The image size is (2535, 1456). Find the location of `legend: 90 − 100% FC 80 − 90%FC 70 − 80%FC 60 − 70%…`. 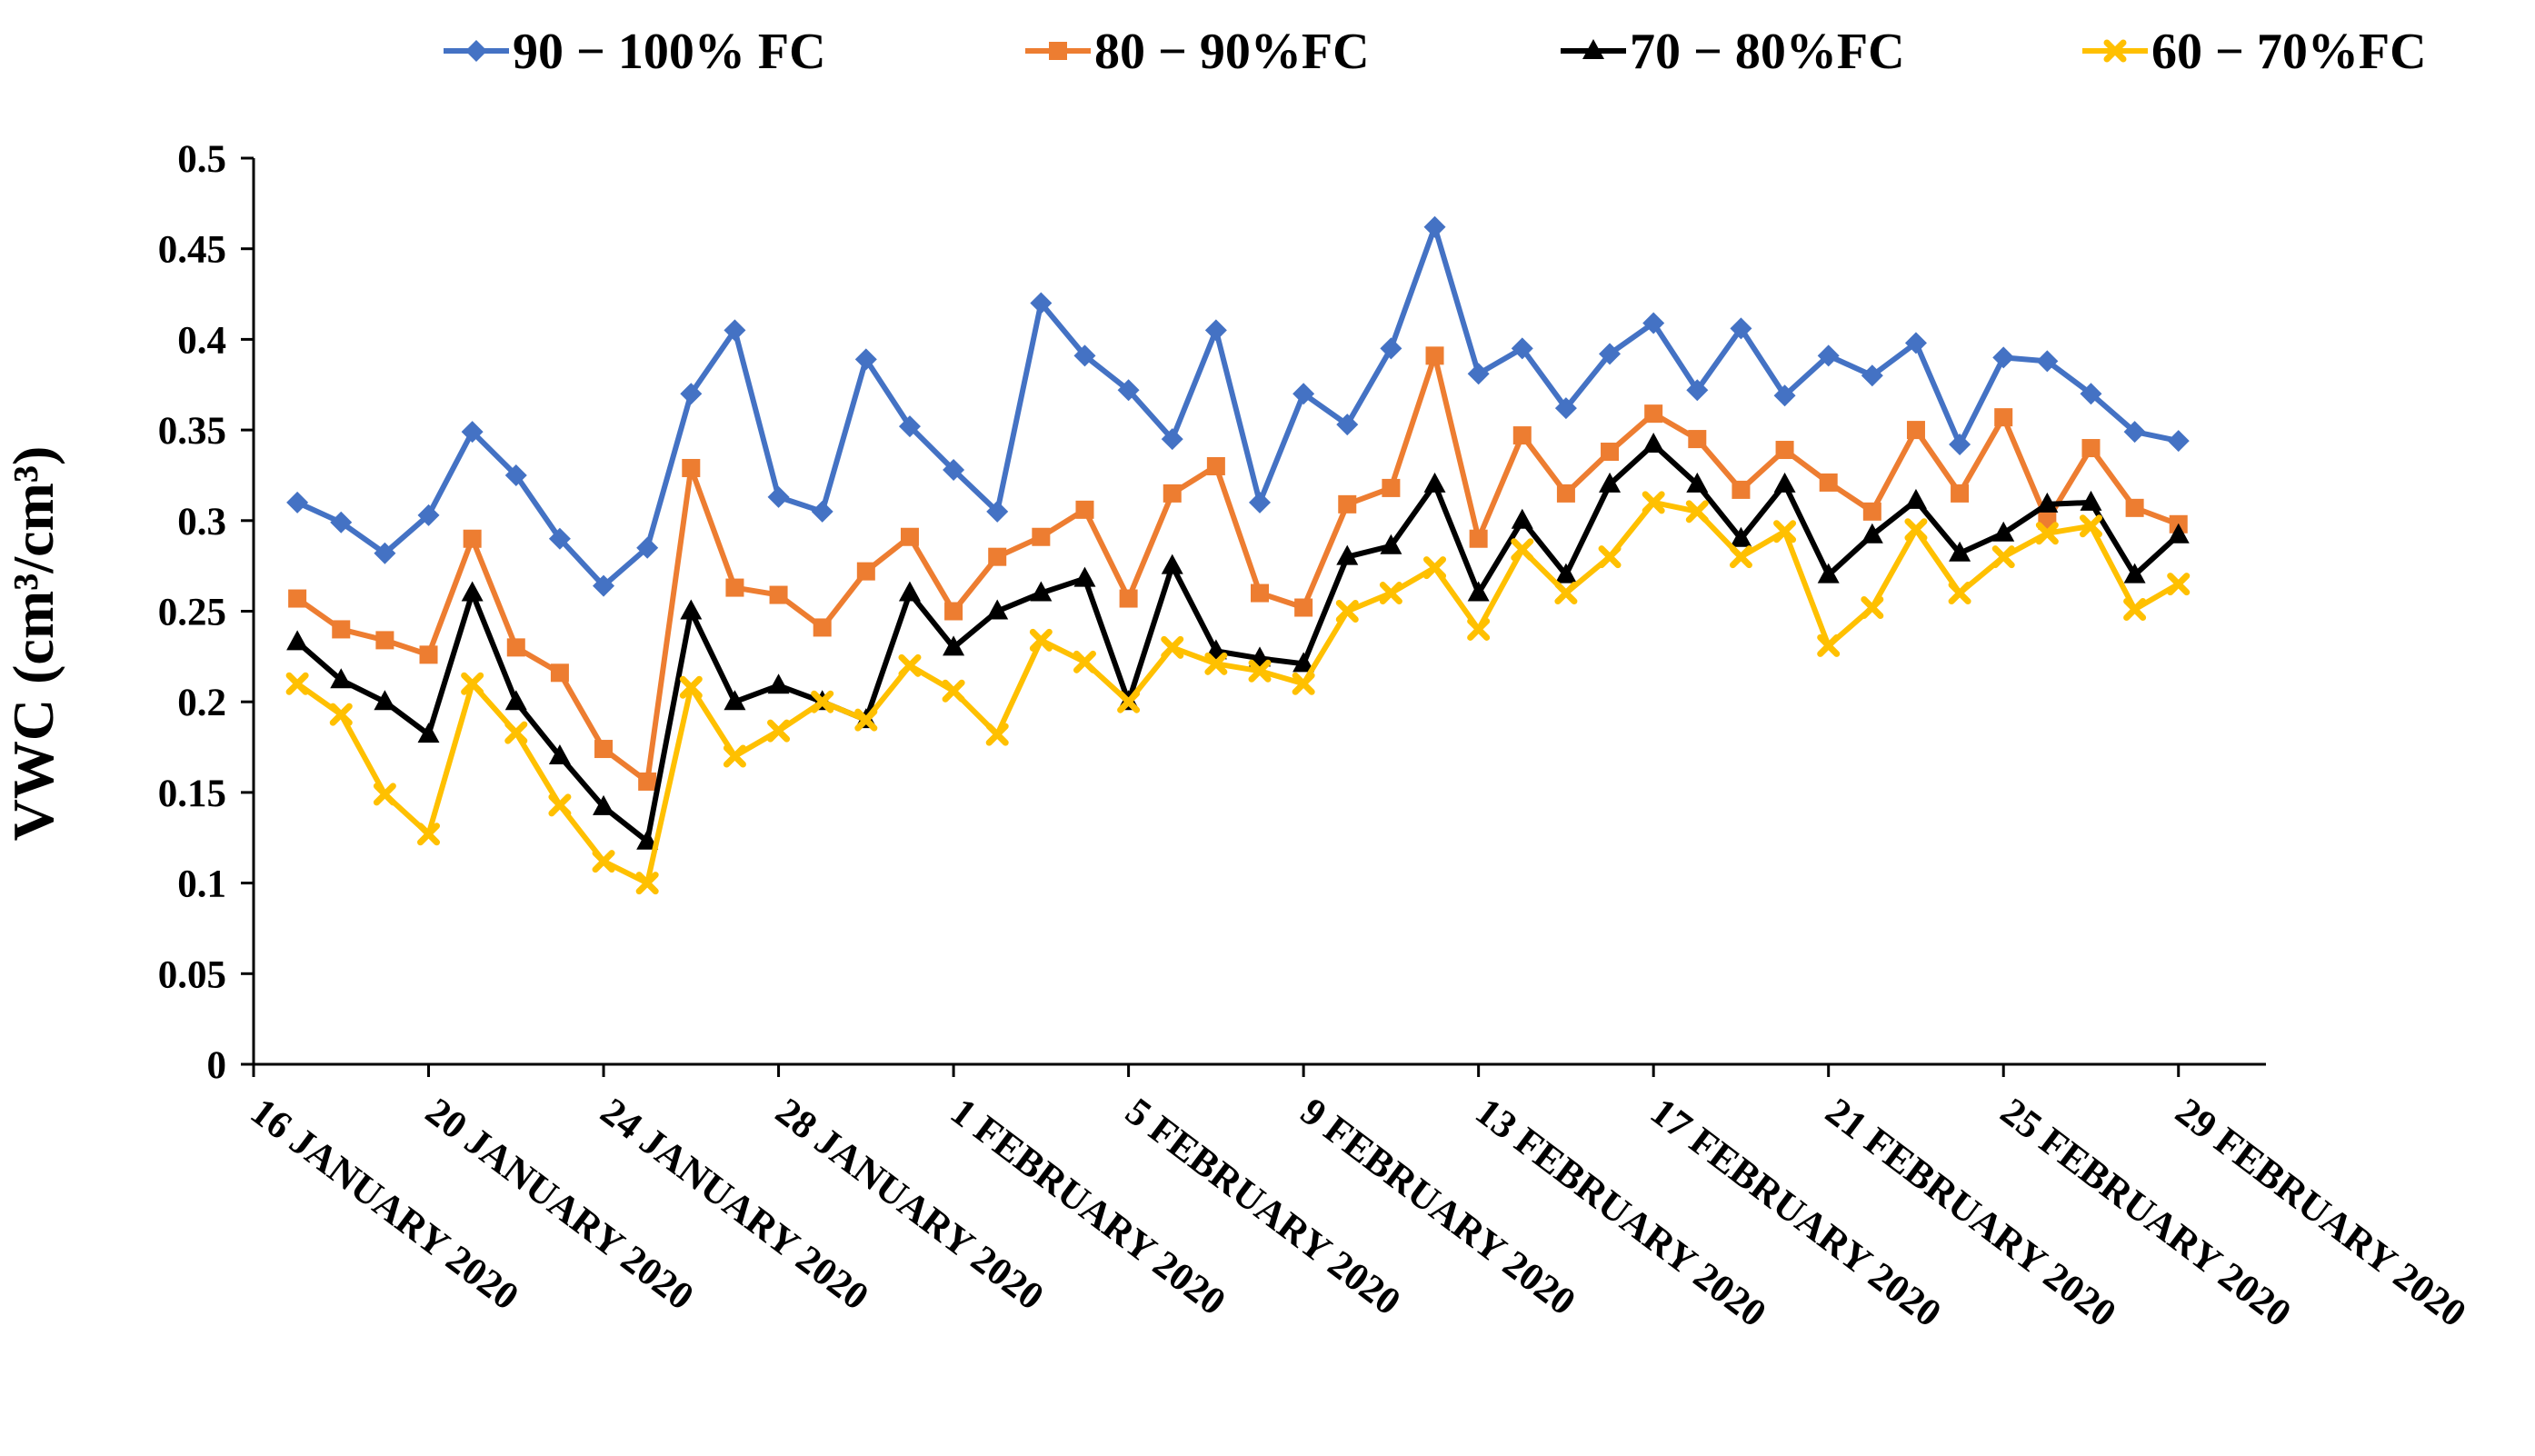

legend: 90 − 100% FC 80 − 90%FC 70 − 80%FC 60 − 70%… is located at coordinates (1435, 52).